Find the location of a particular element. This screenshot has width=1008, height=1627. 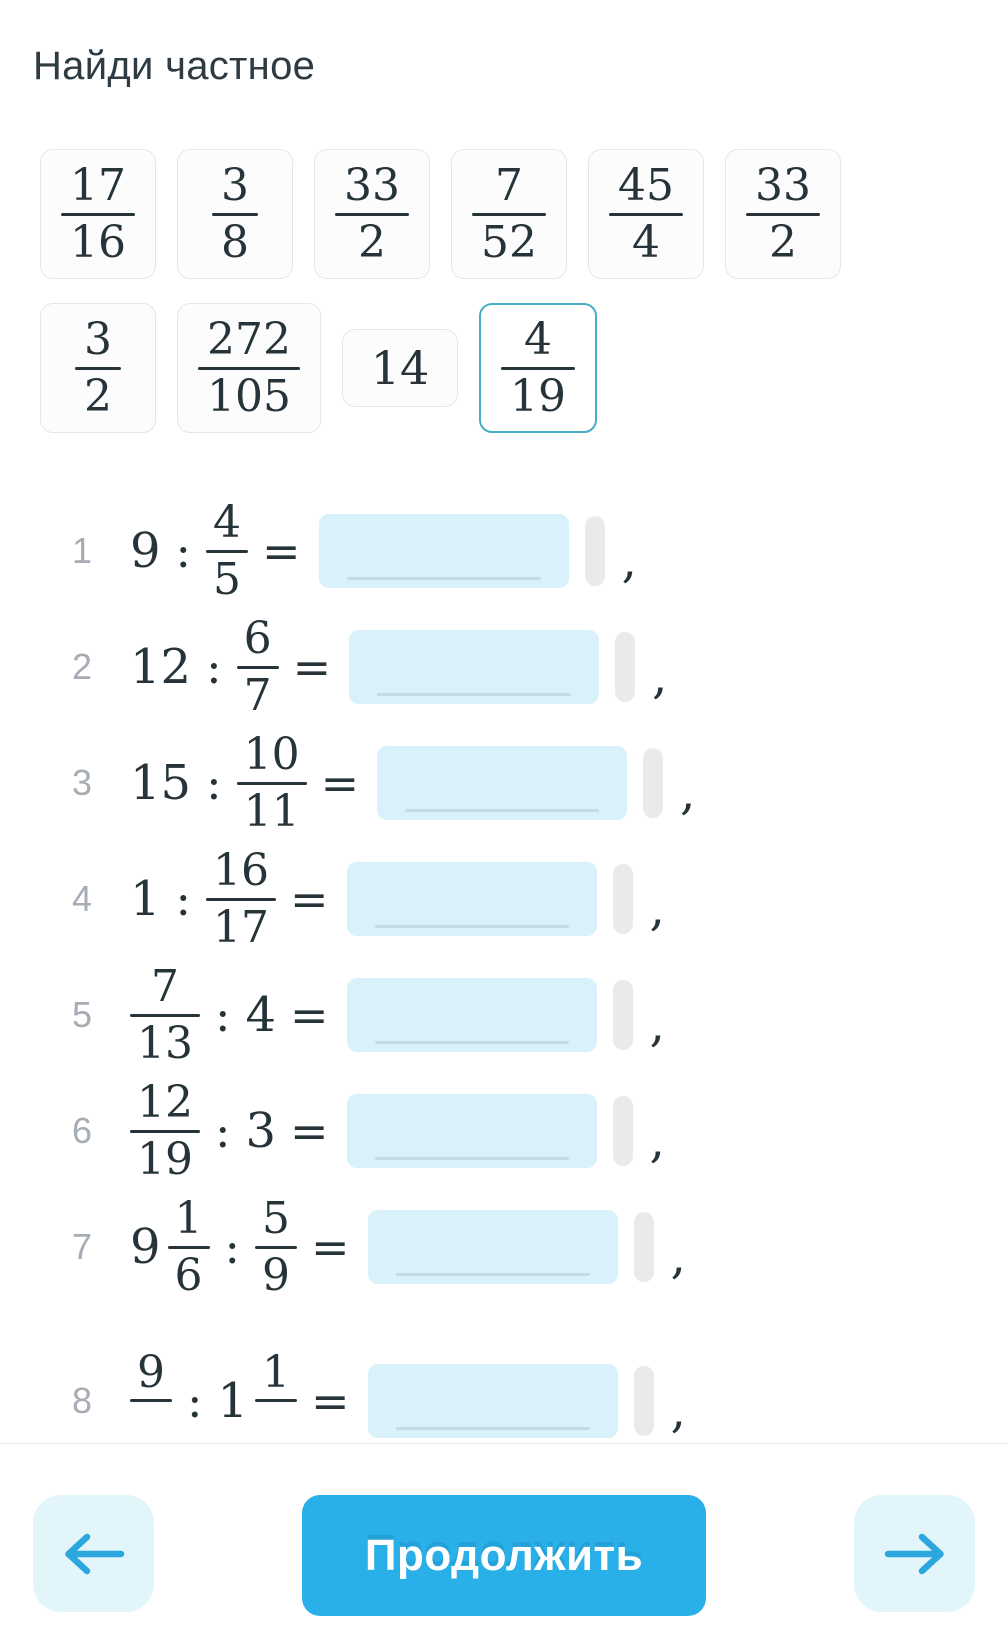

numerator: 7 is located at coordinates (165, 986).